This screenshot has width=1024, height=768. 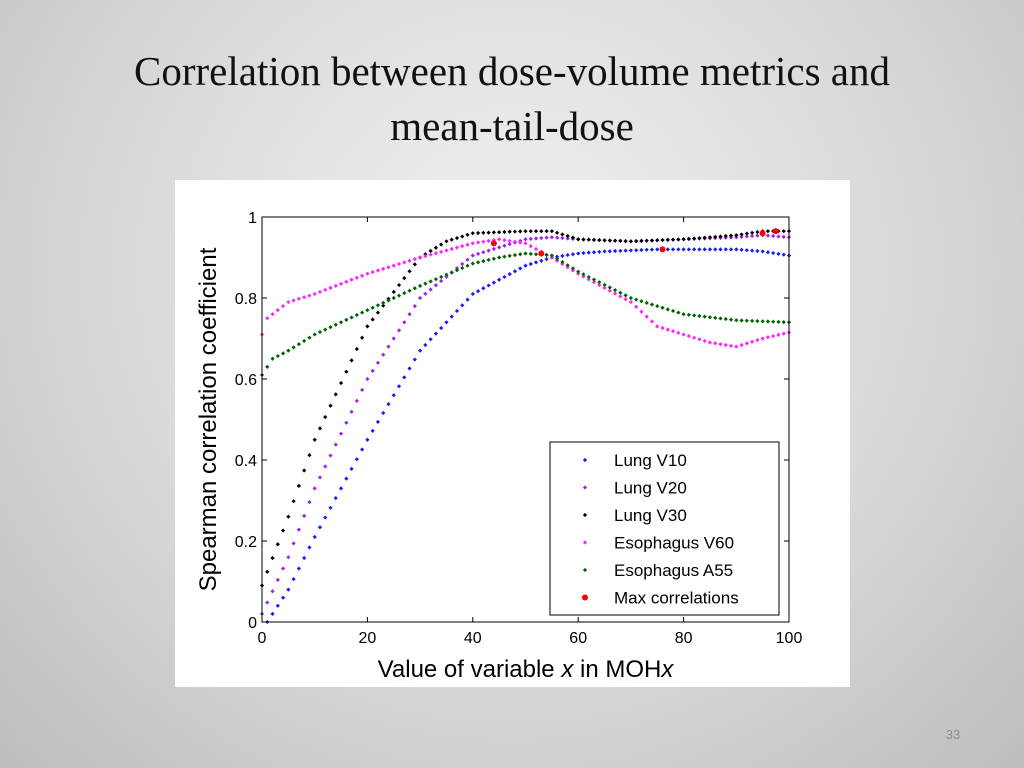 What do you see at coordinates (674, 543) in the screenshot?
I see `legend-label: Esophagus V60` at bounding box center [674, 543].